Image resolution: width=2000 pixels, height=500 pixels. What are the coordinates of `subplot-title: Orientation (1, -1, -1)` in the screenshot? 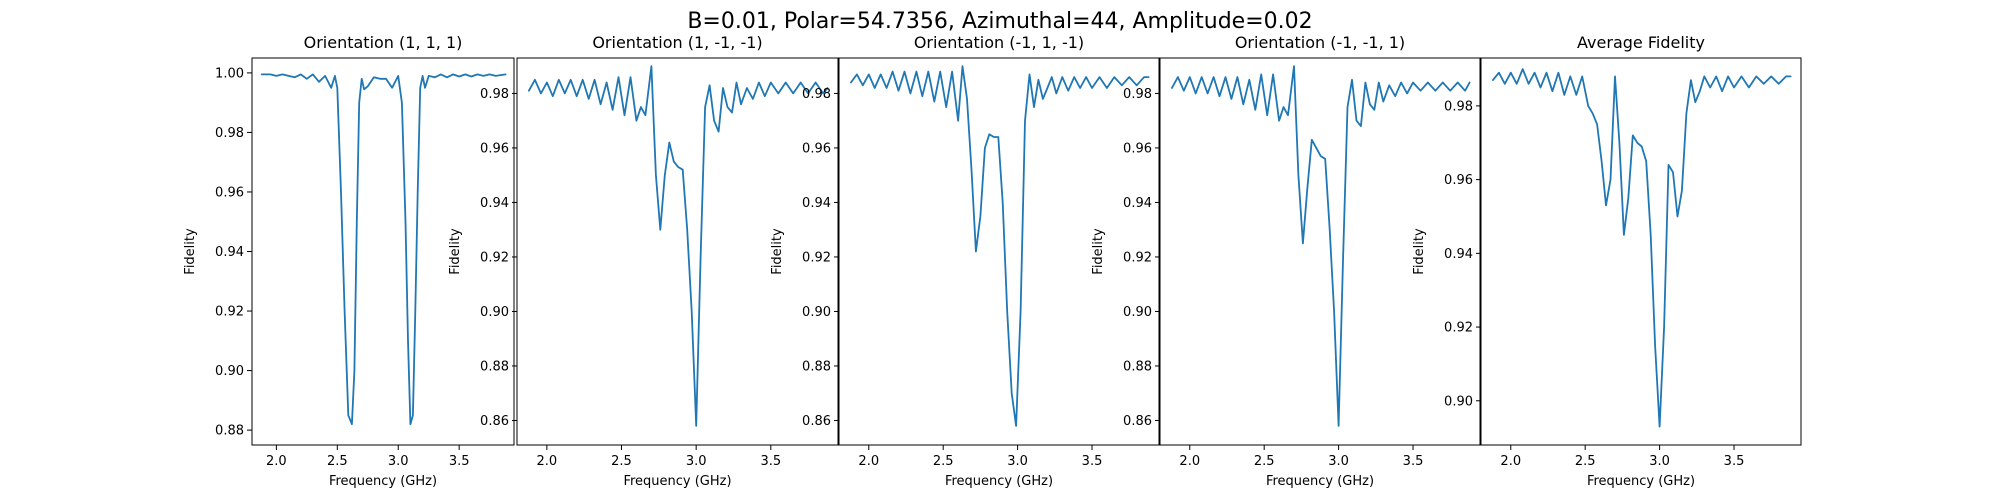 It's located at (677, 42).